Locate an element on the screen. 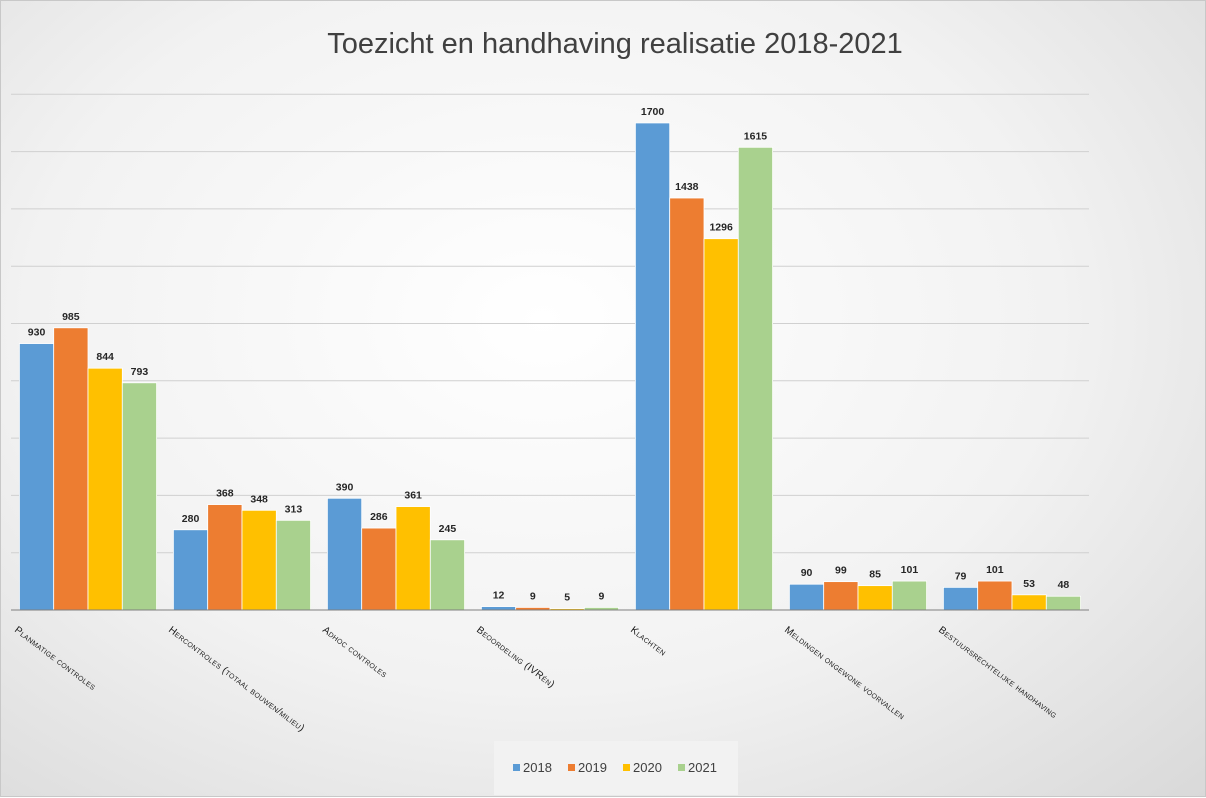 The width and height of the screenshot is (1206, 798). data-label: 79 is located at coordinates (961, 576).